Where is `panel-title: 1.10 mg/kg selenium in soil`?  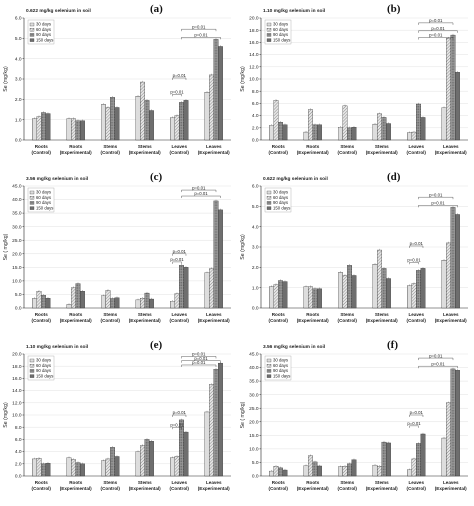
panel-title: 1.10 mg/kg selenium in soil is located at coordinates (57, 347).